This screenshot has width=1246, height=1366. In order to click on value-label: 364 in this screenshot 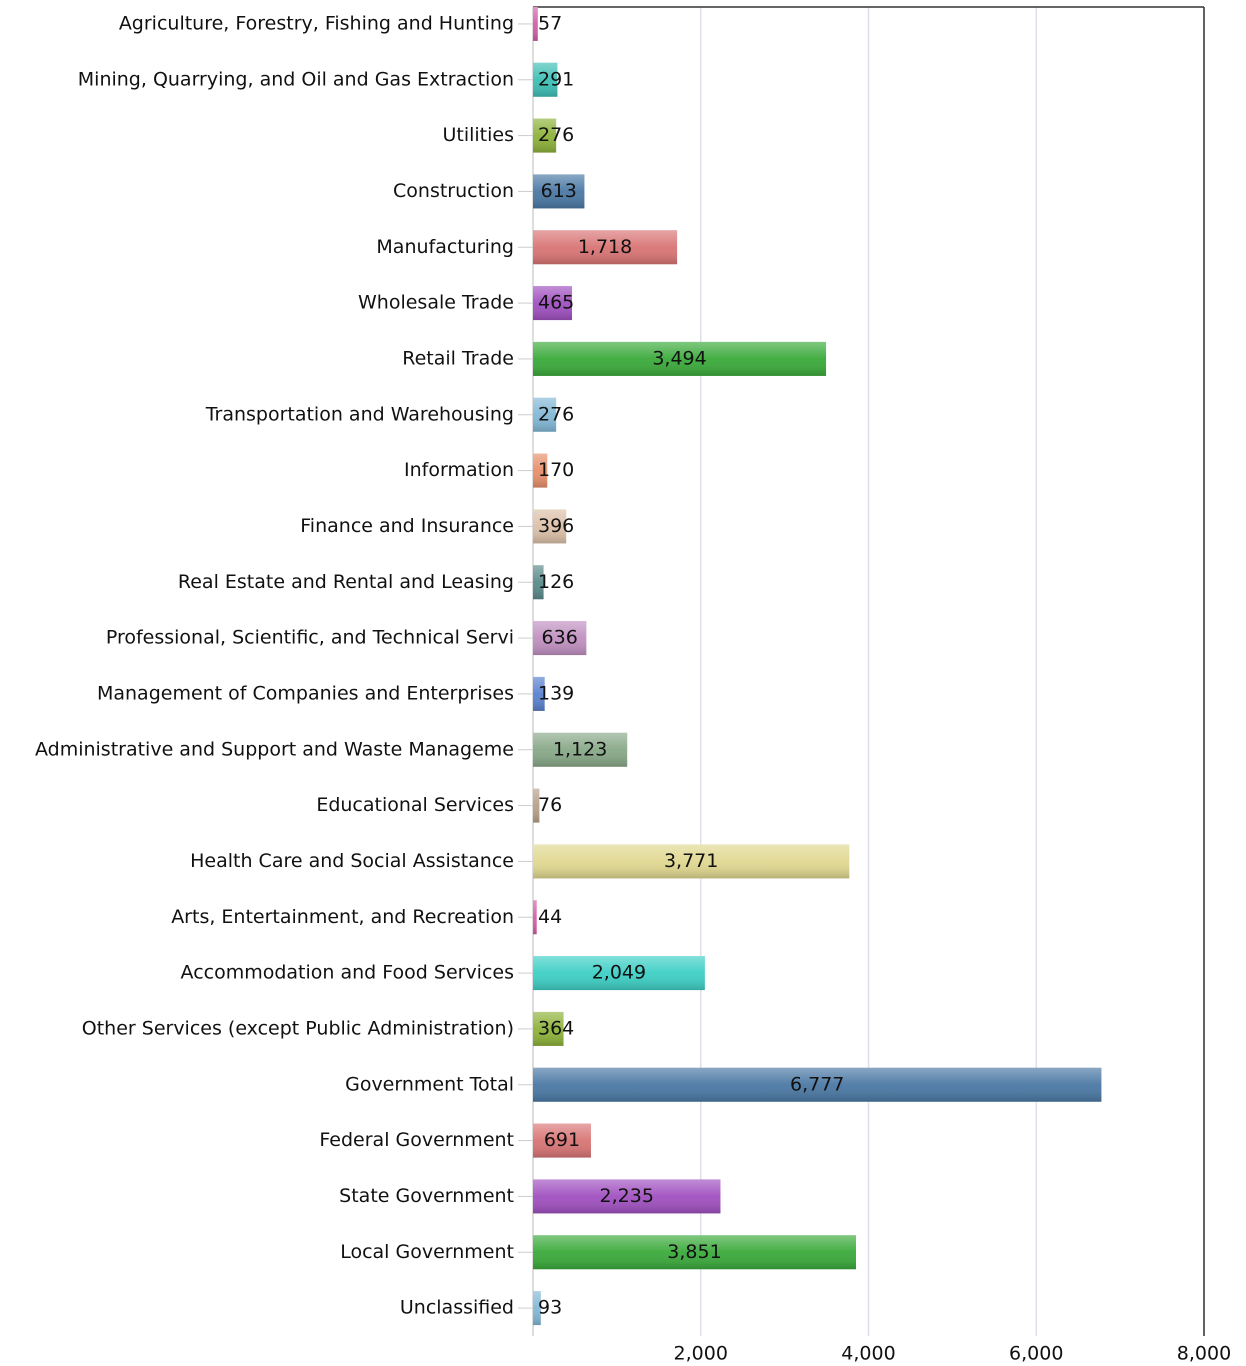, I will do `click(556, 1028)`.